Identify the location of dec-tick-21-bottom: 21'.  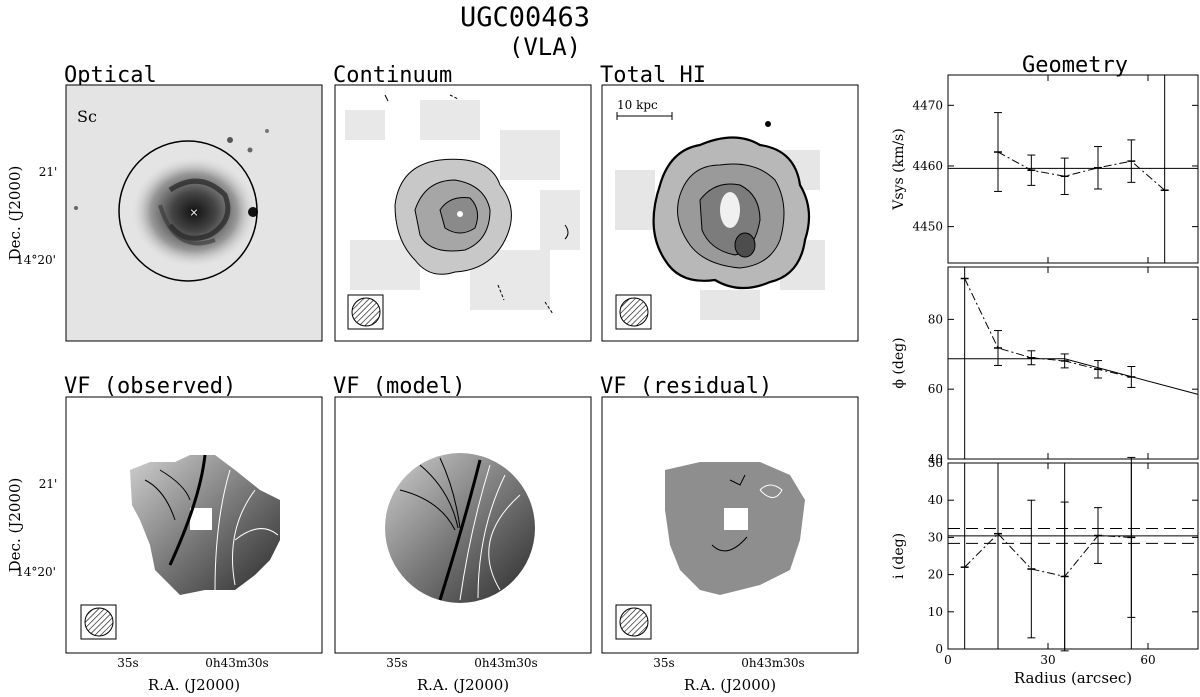
(48, 484).